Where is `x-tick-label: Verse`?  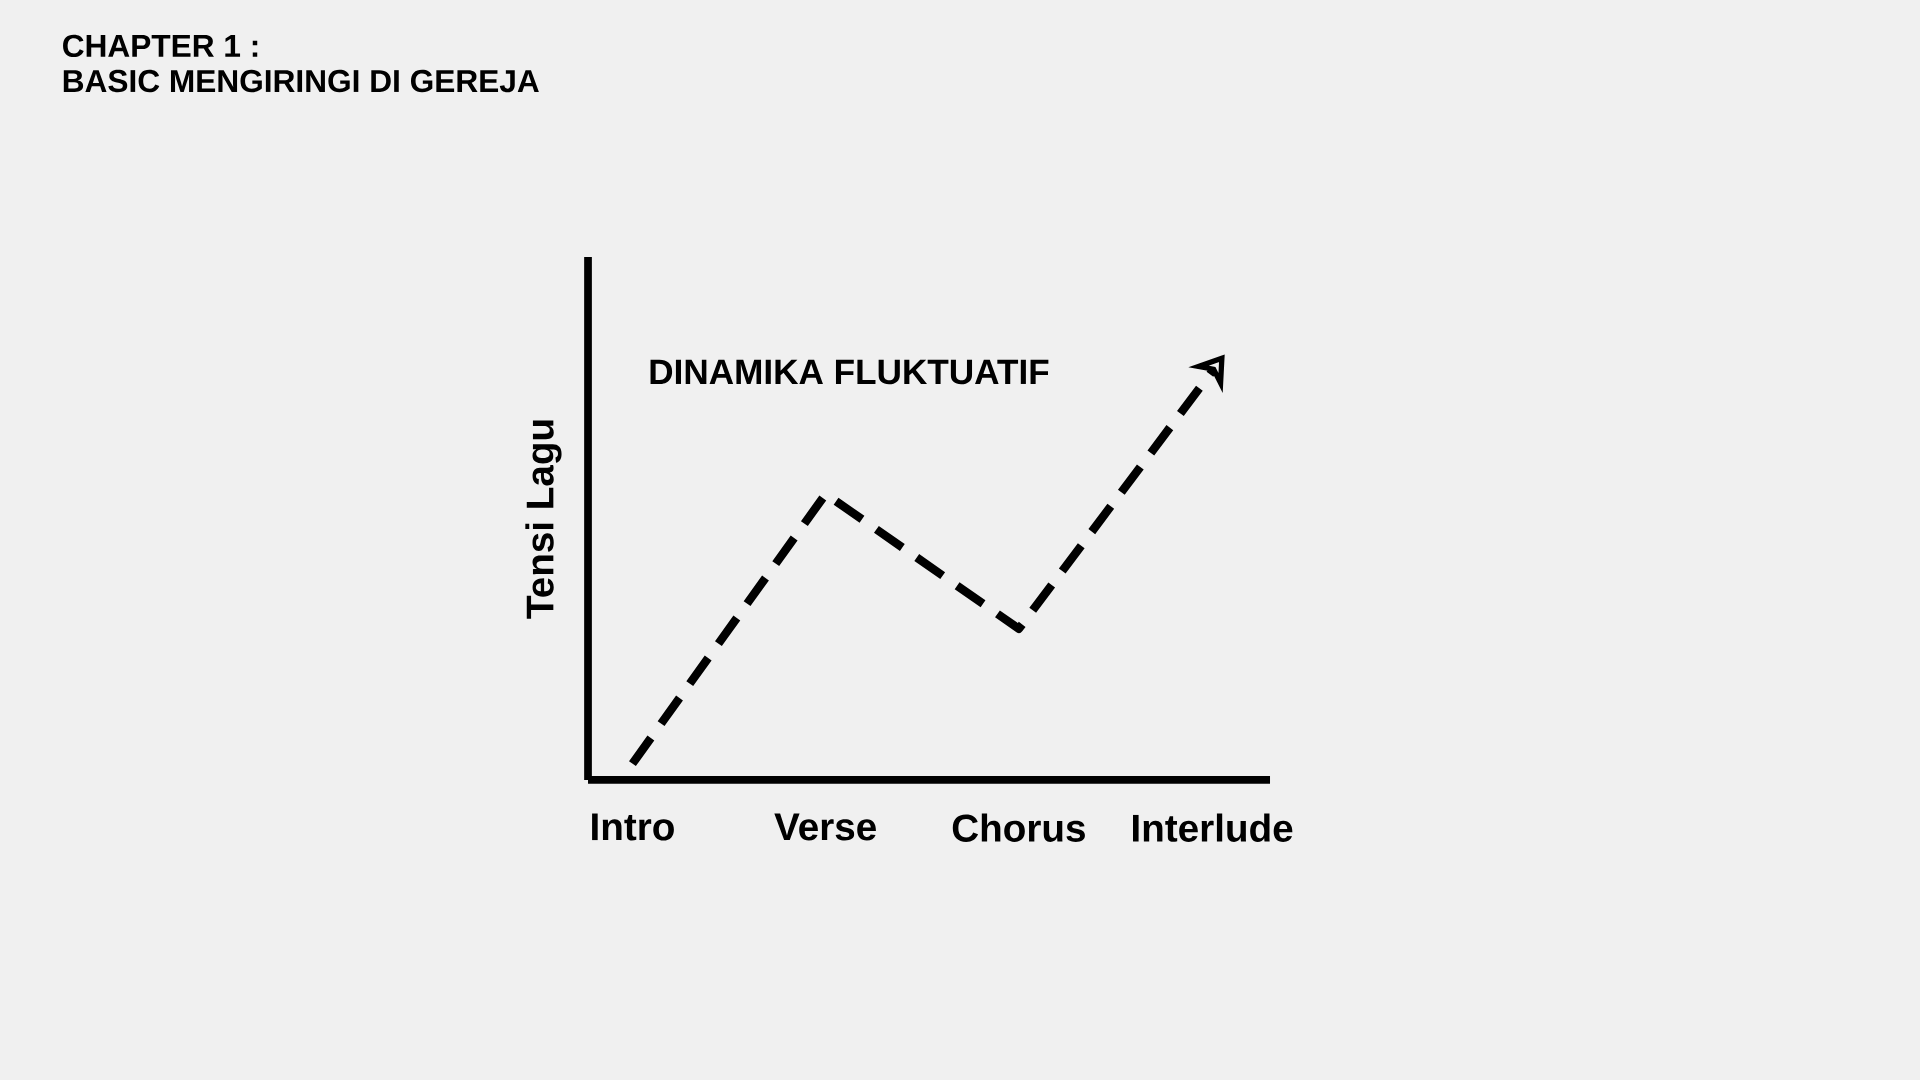
x-tick-label: Verse is located at coordinates (825, 827).